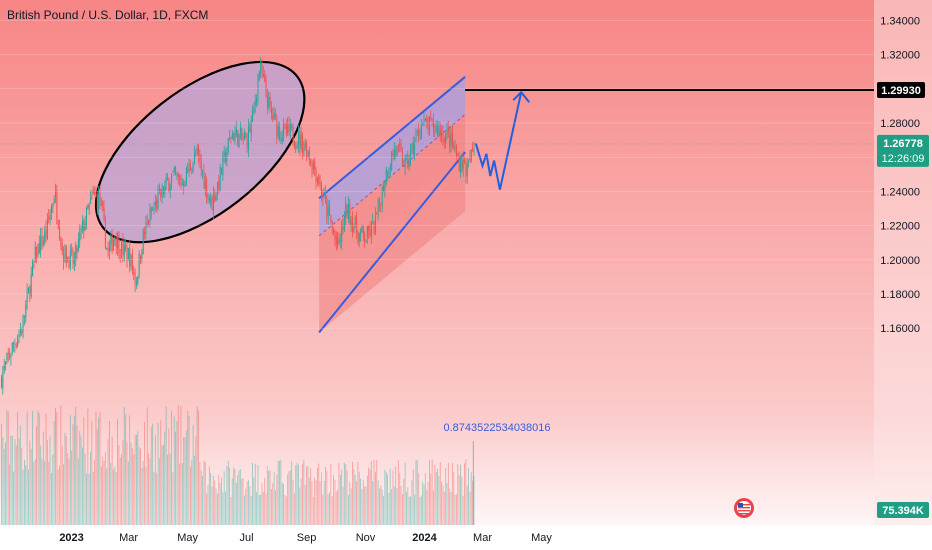 Image resolution: width=932 pixels, height=550 pixels. Describe the element at coordinates (903, 144) in the screenshot. I see `last-price-text: 1.26778` at that location.